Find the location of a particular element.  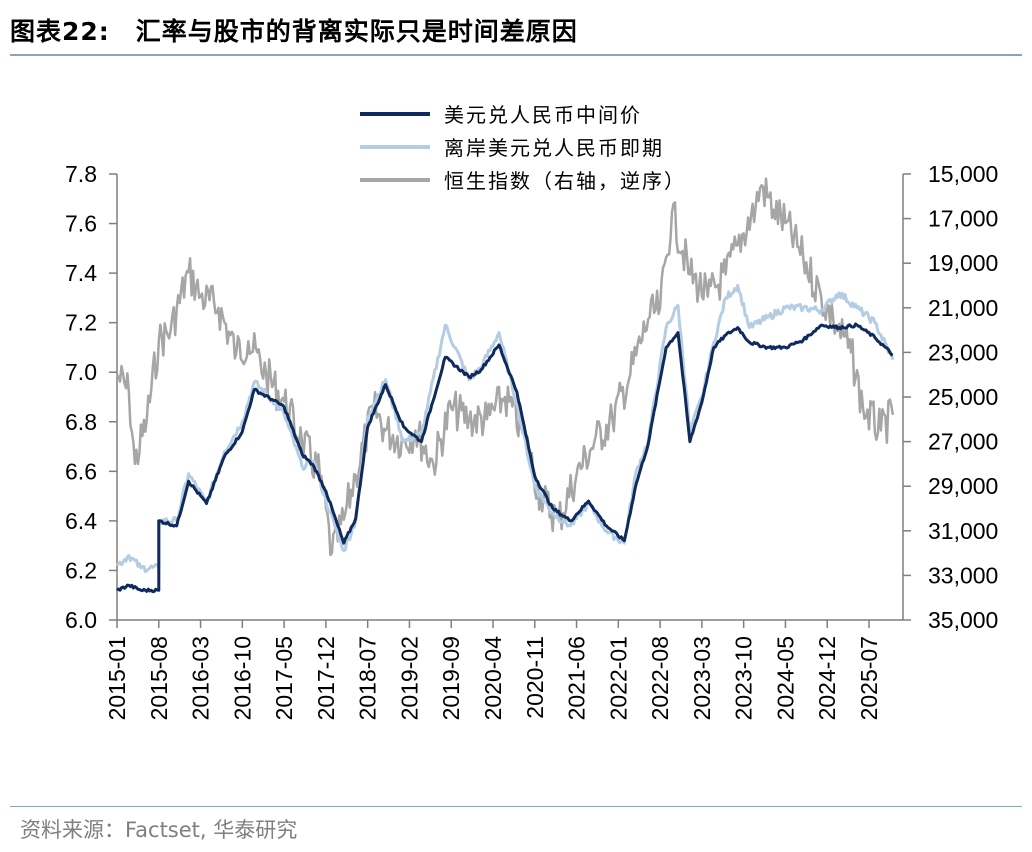

legend-item-hsi-label: 恒生指数（右轴，逆序） is located at coordinates (565, 181).